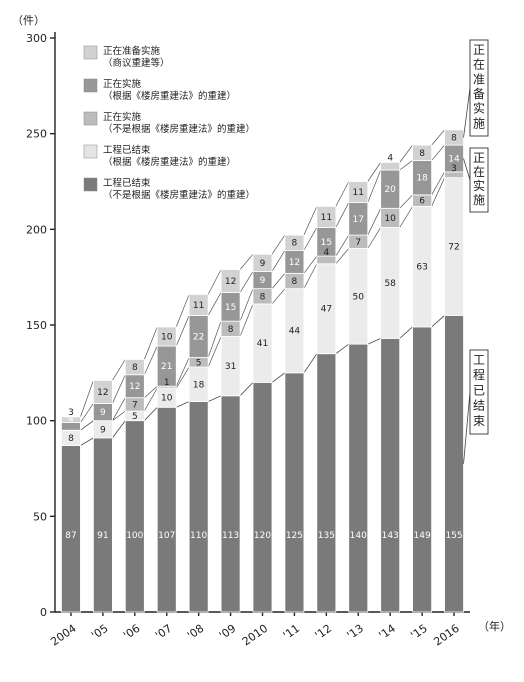  What do you see at coordinates (467, 169) in the screenshot?
I see `side-label-leader` at bounding box center [467, 169].